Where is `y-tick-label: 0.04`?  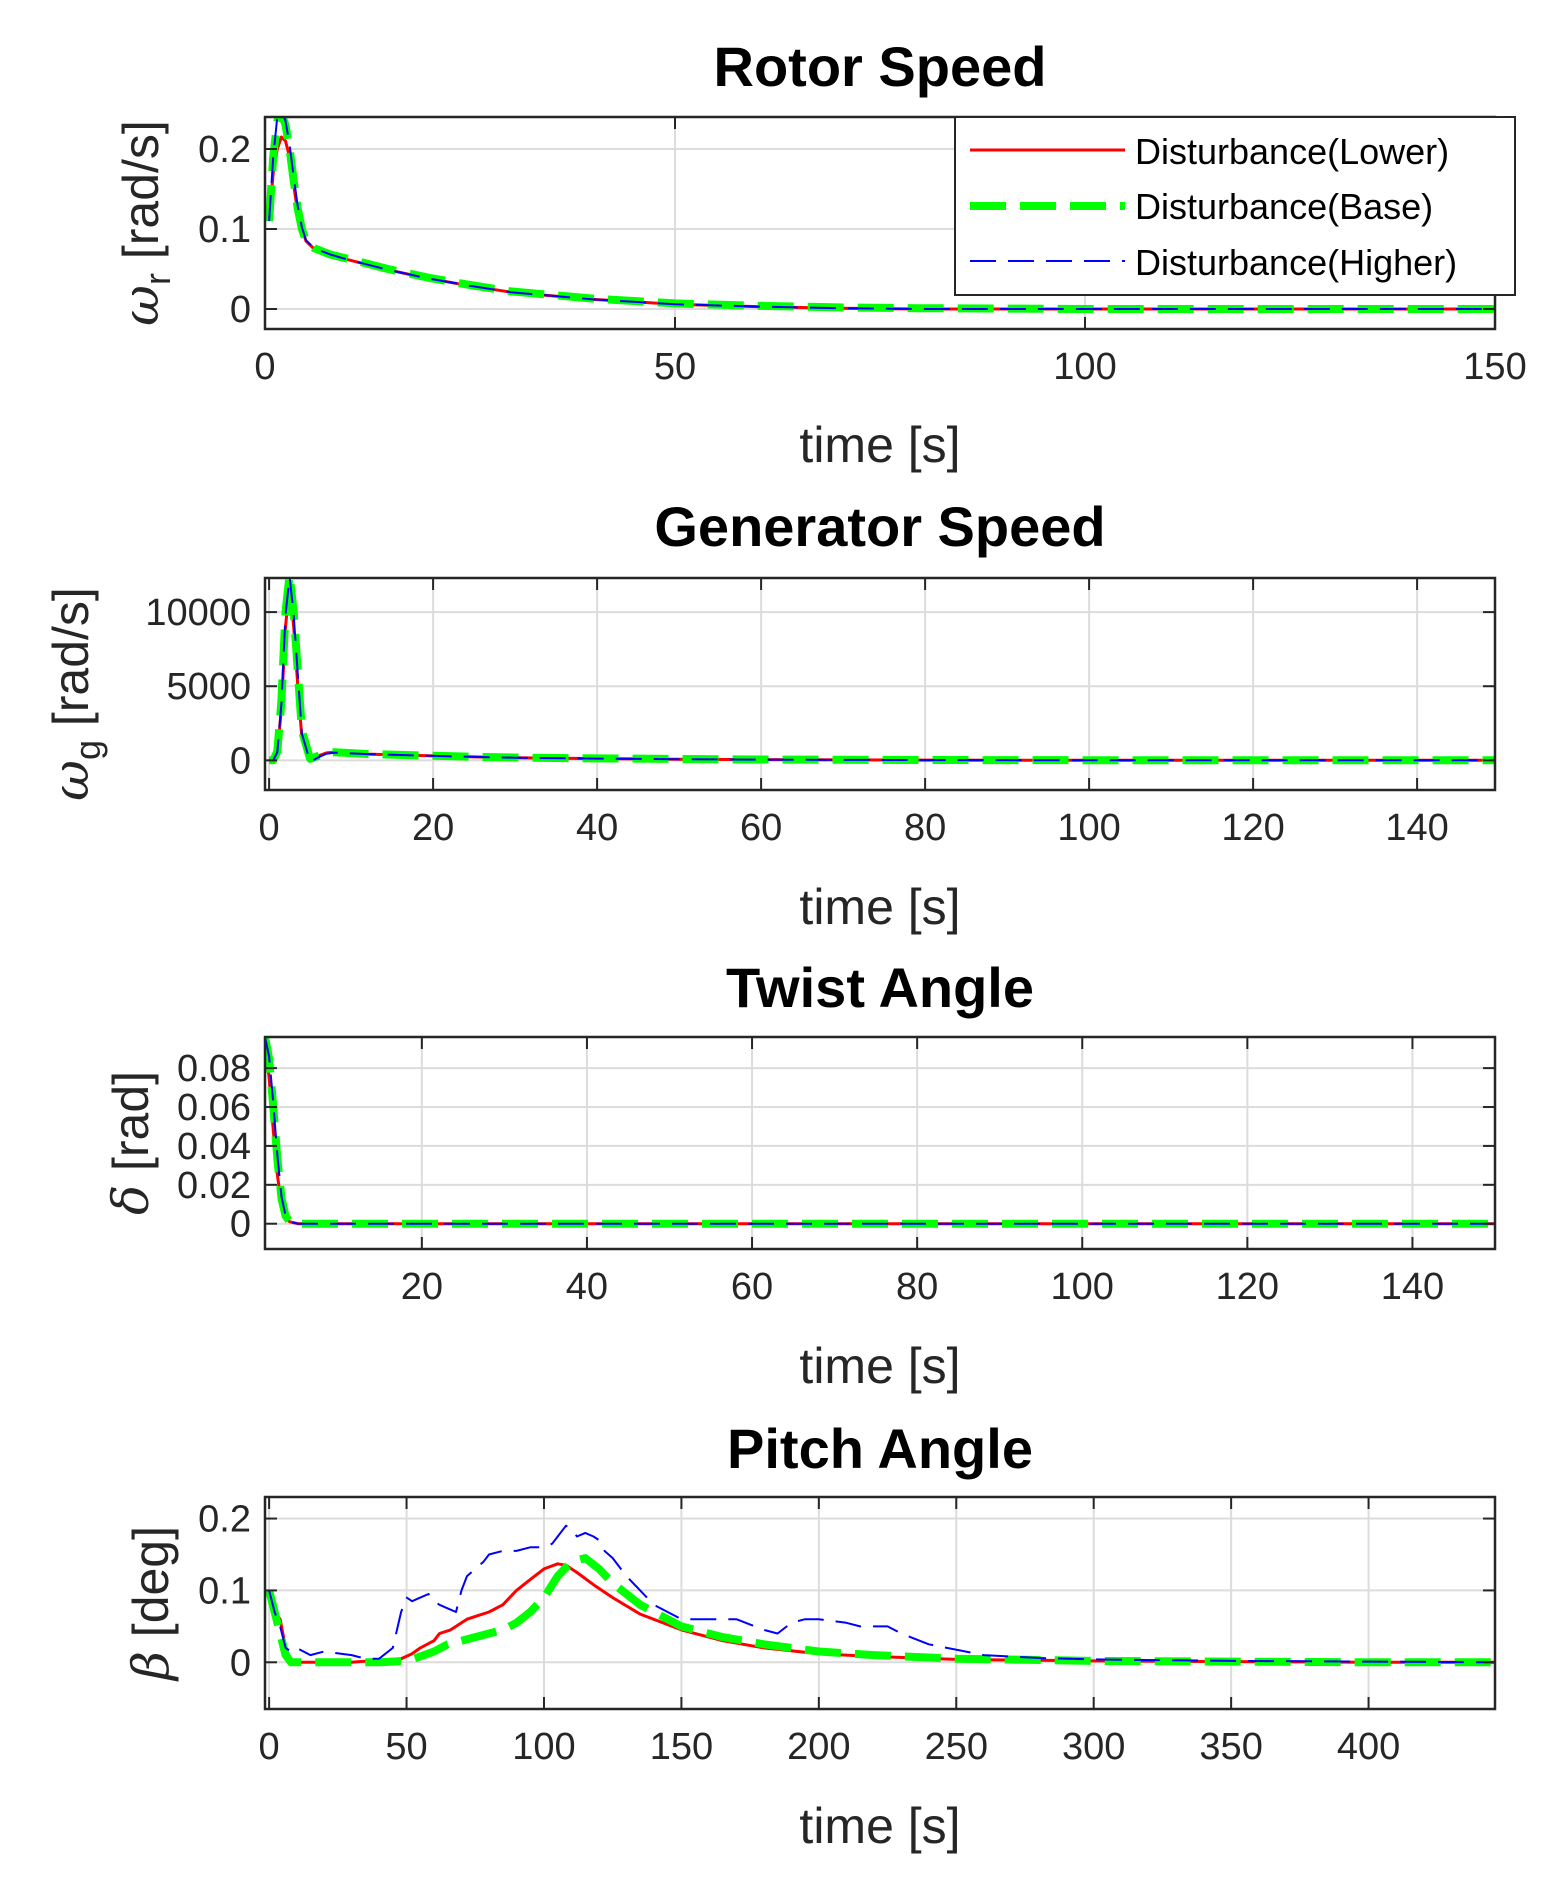 y-tick-label: 0.04 is located at coordinates (214, 1147).